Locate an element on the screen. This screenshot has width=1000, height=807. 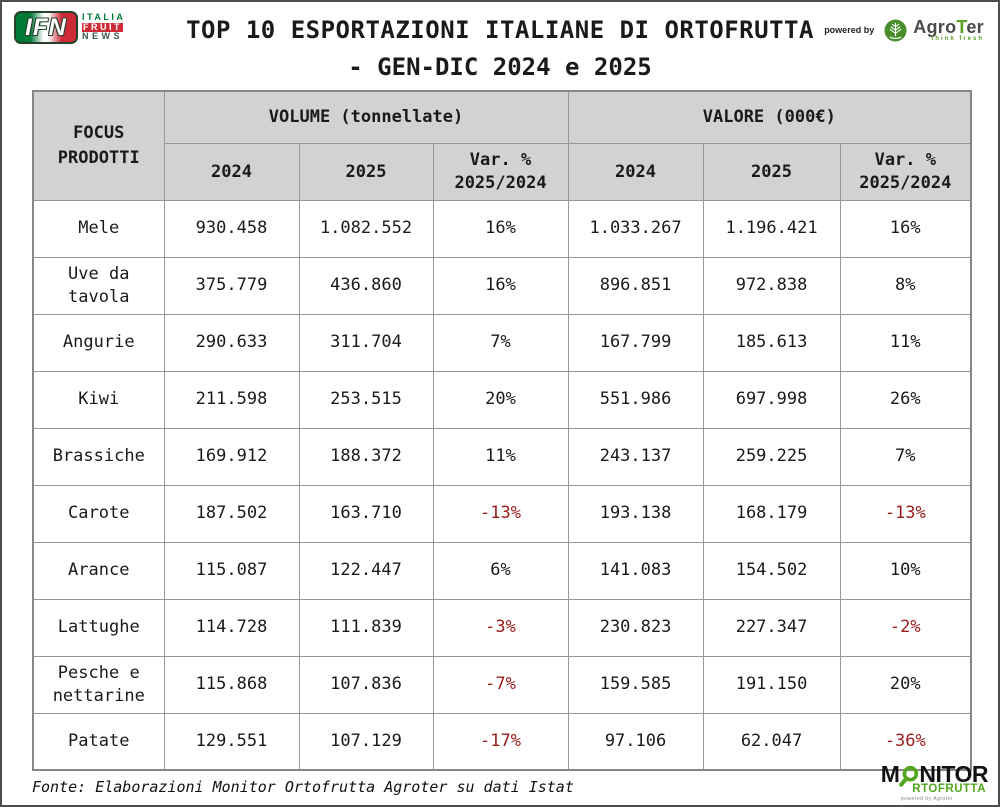
product-name-cell: Kiwi is located at coordinates (98, 399).